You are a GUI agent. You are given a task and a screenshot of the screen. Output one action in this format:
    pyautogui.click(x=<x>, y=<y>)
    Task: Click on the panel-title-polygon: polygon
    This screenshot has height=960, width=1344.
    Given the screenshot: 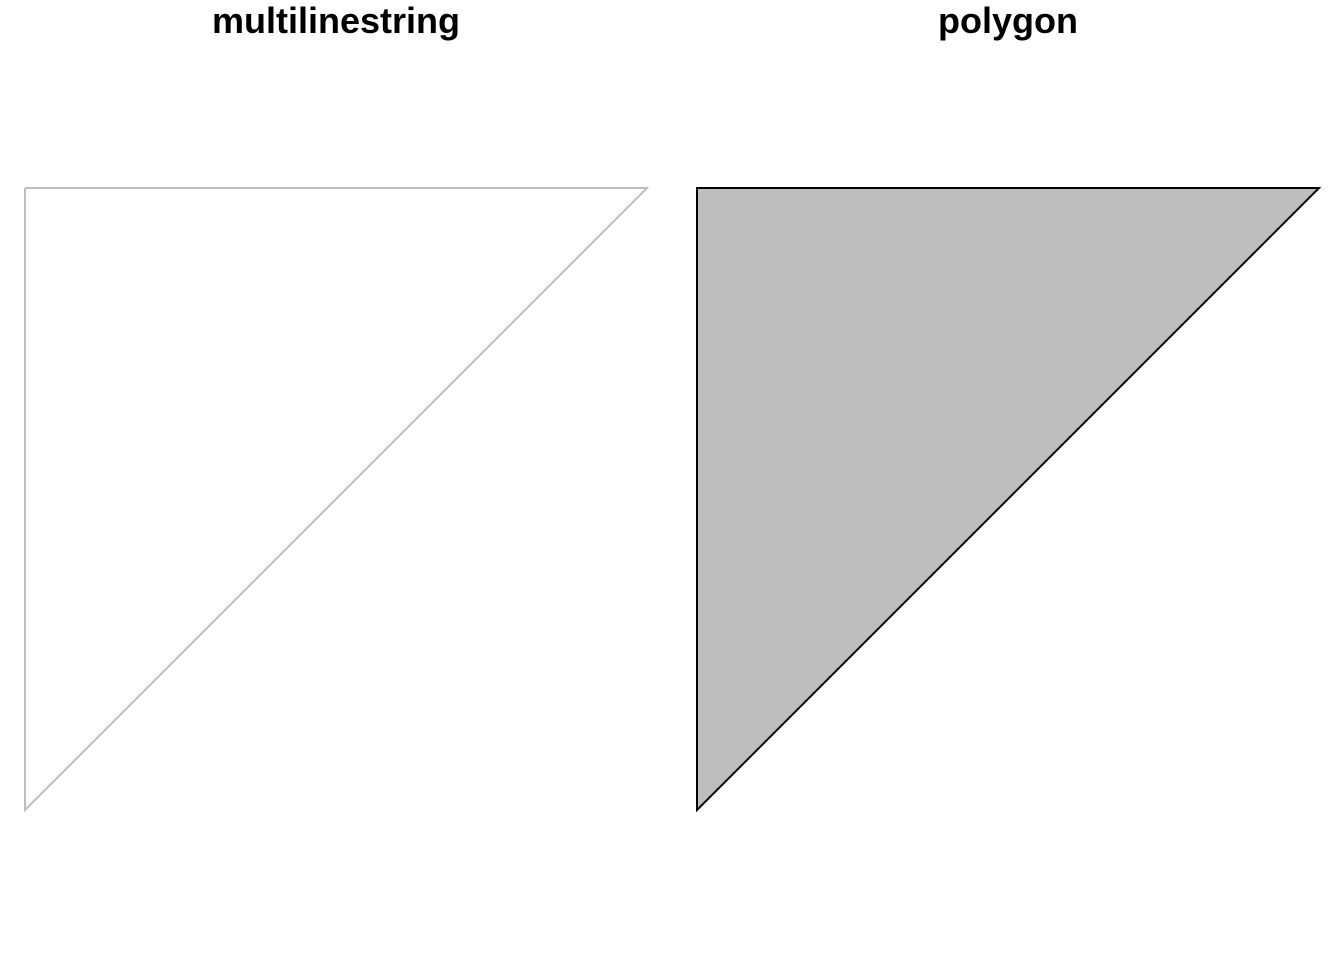 What is the action you would take?
    pyautogui.click(x=1008, y=20)
    